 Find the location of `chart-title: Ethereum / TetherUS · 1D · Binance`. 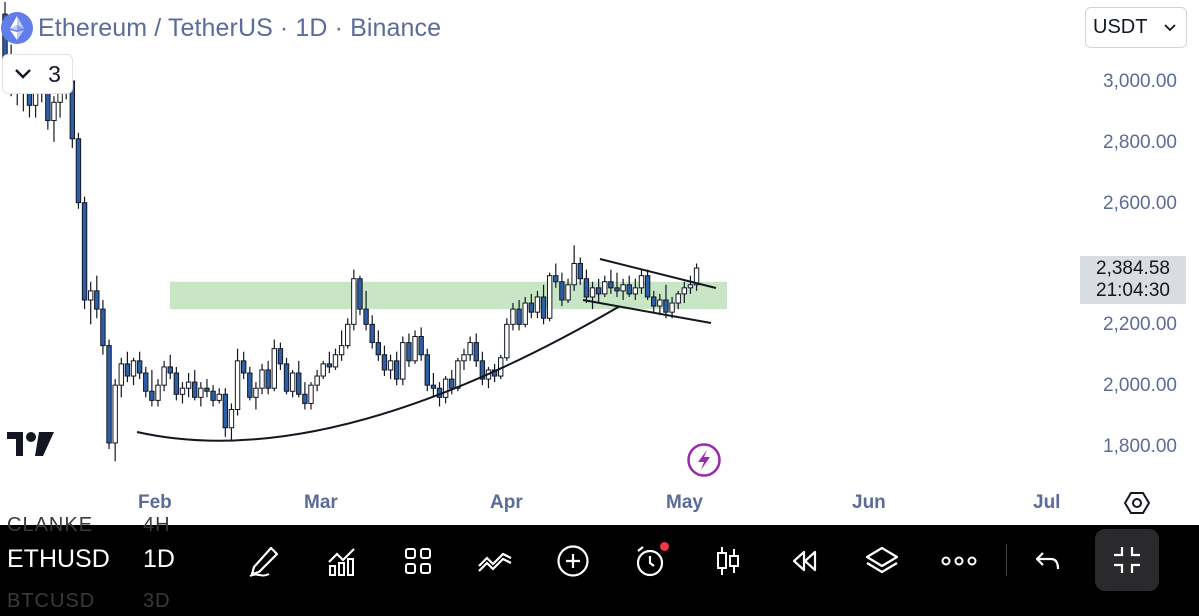

chart-title: Ethereum / TetherUS · 1D · Binance is located at coordinates (240, 27).